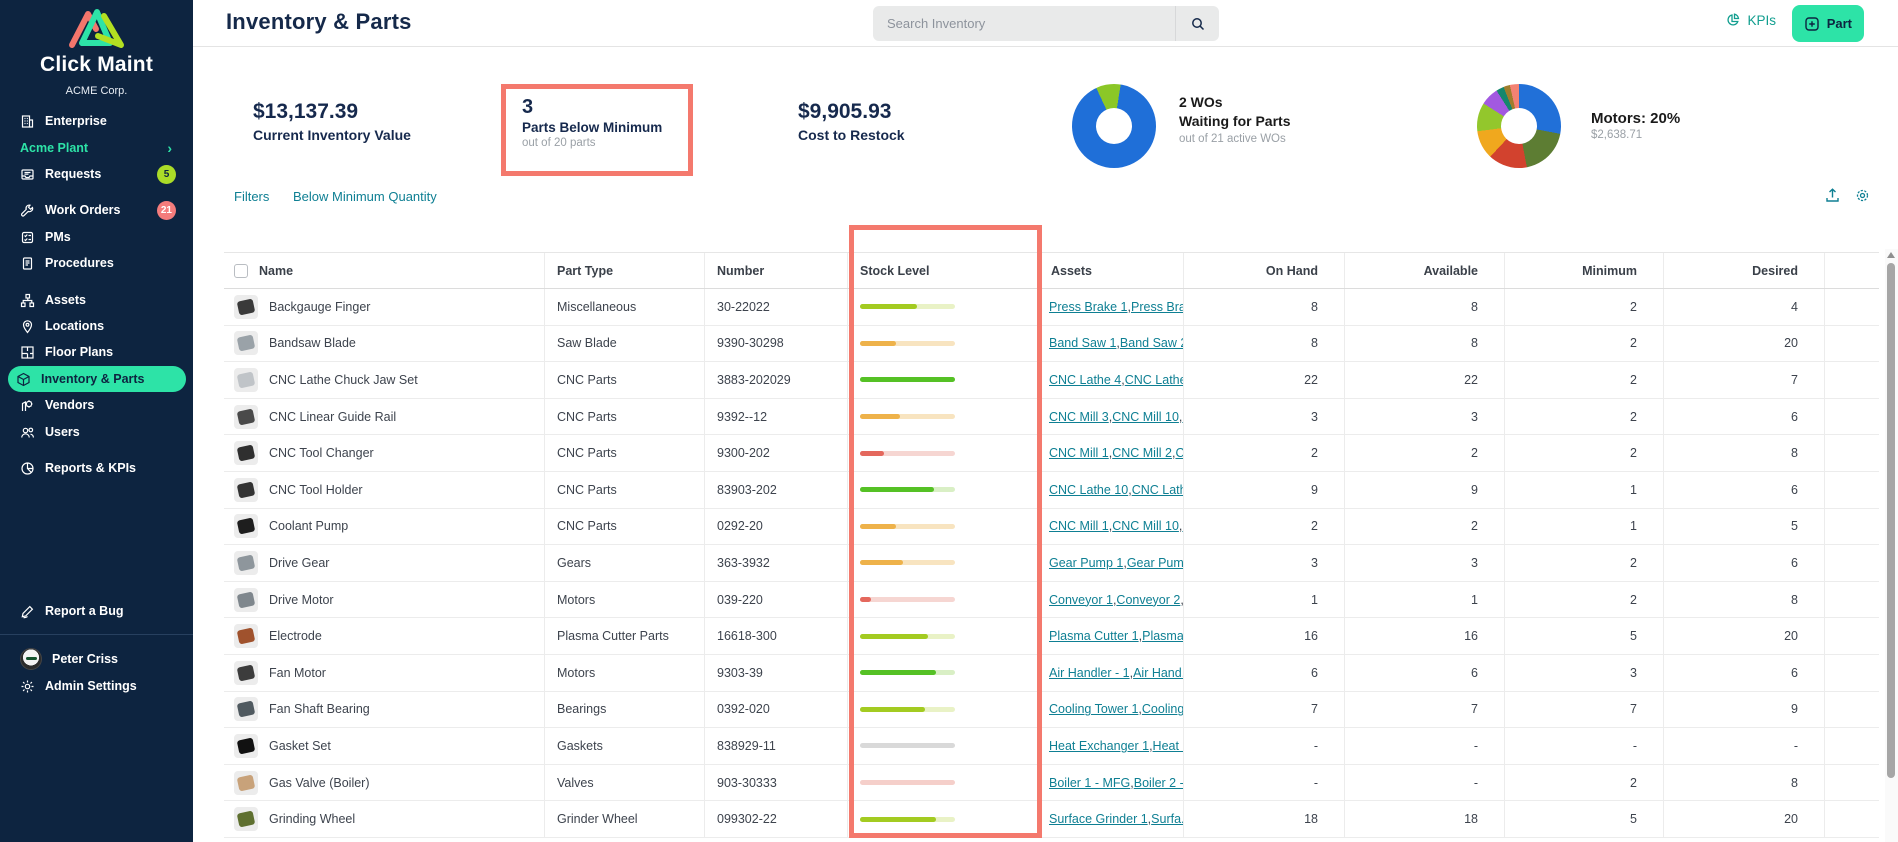 The height and width of the screenshot is (842, 1898). What do you see at coordinates (97, 468) in the screenshot?
I see `sidebar-item-reports-kpis: Reports & KPIs` at bounding box center [97, 468].